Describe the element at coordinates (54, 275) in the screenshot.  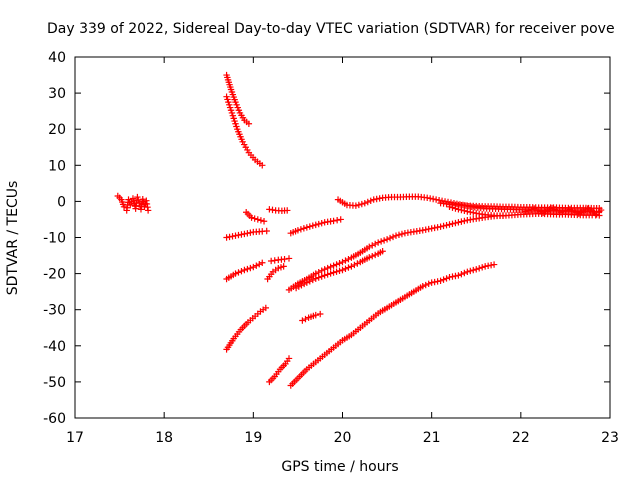
I see `y-tick-label: -20` at that location.